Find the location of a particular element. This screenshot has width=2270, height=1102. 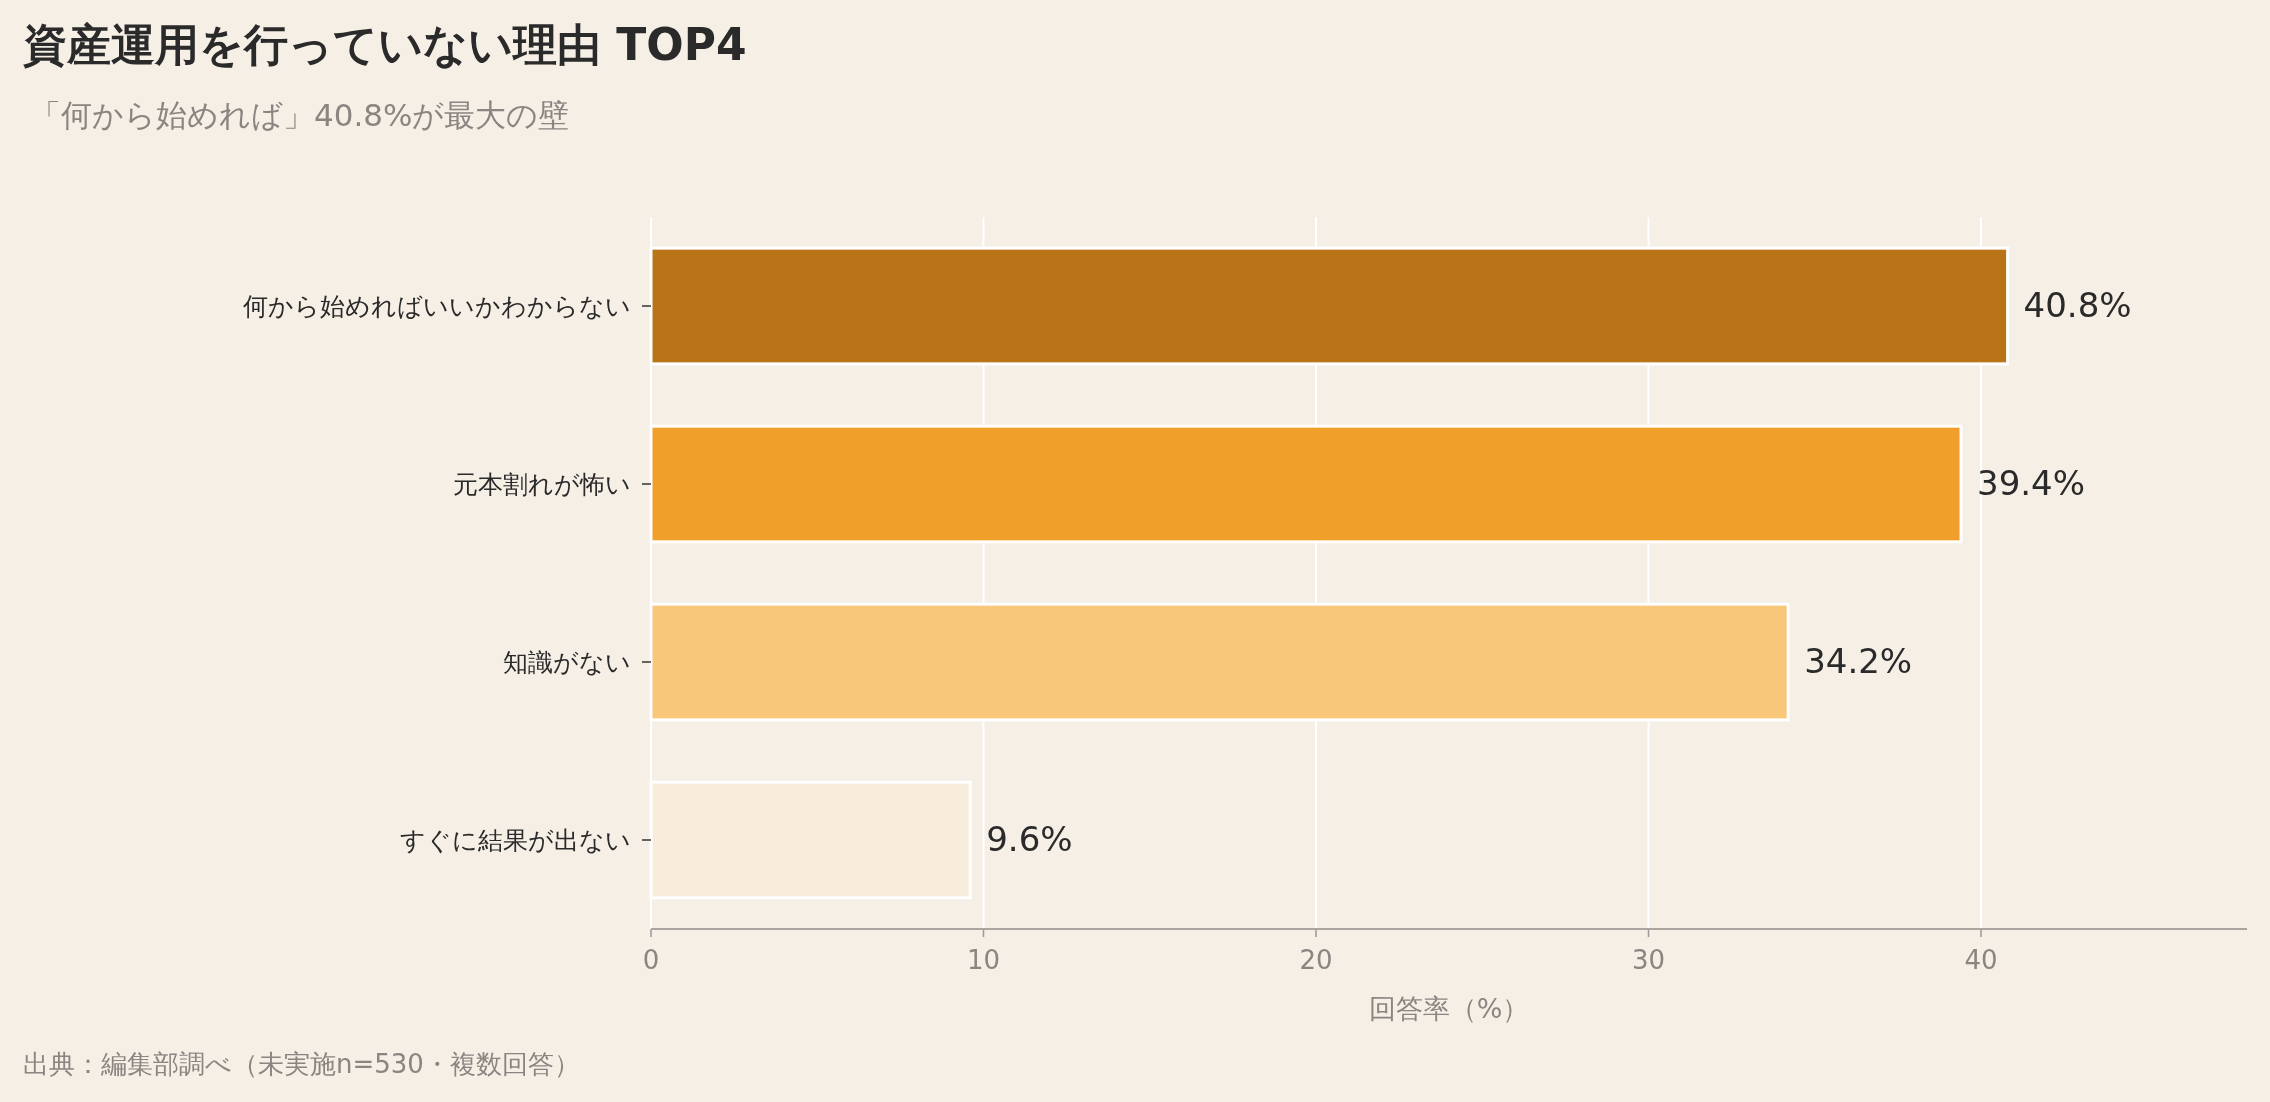

x-tick-label: 10 is located at coordinates (983, 960).